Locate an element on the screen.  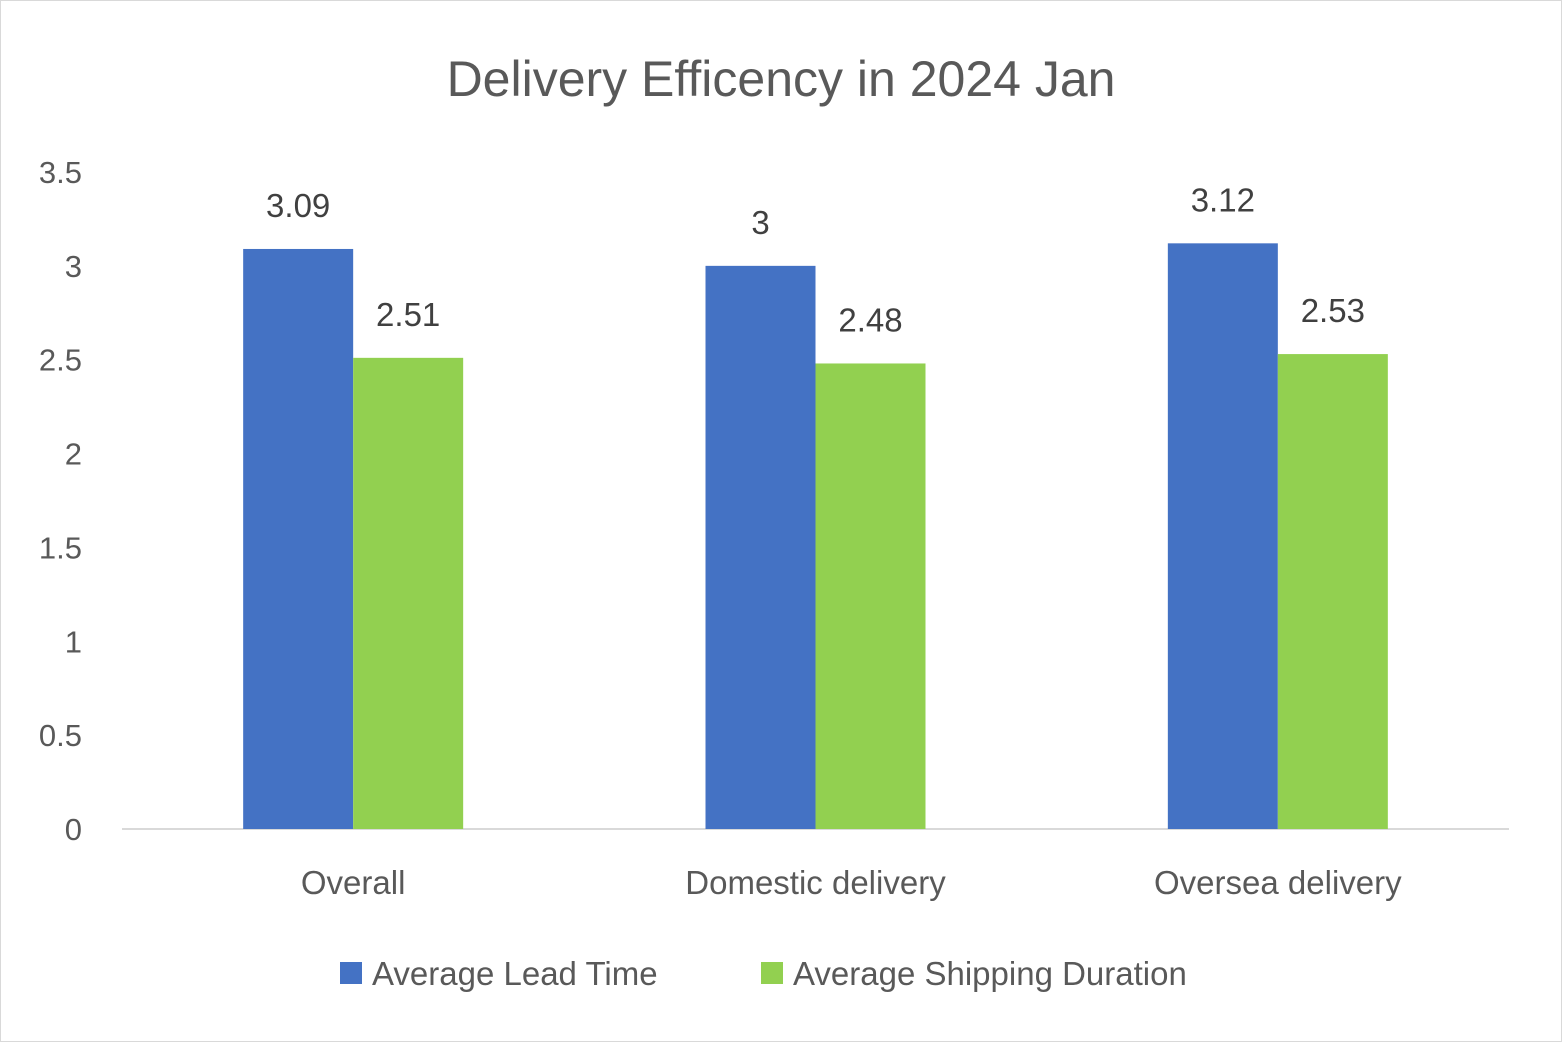
x-category-label: Domestic delivery is located at coordinates (815, 882).